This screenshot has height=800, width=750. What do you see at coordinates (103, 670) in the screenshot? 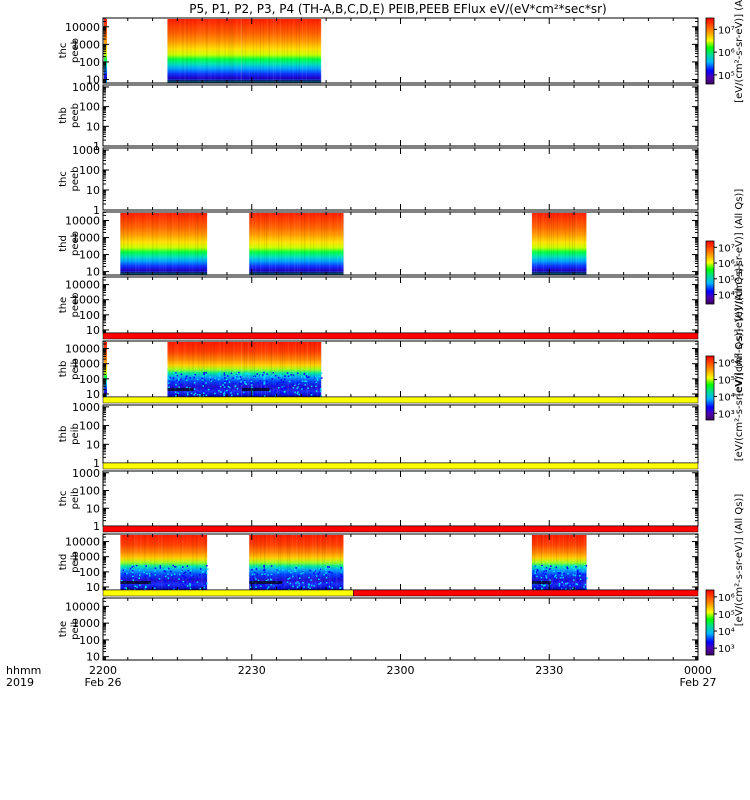
I see `x-tick-label: 2200` at bounding box center [103, 670].